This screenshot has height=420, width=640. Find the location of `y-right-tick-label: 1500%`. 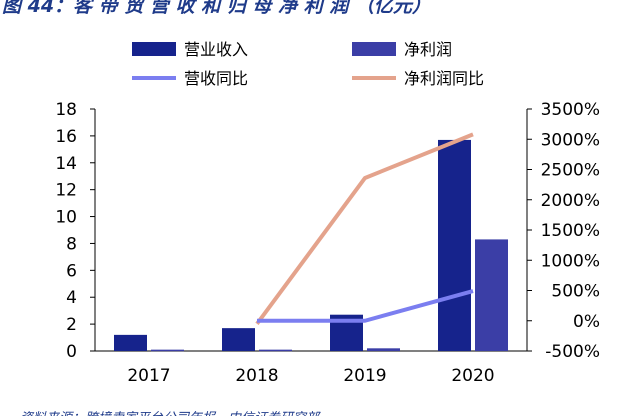

y-right-tick-label: 1500% is located at coordinates (570, 231).